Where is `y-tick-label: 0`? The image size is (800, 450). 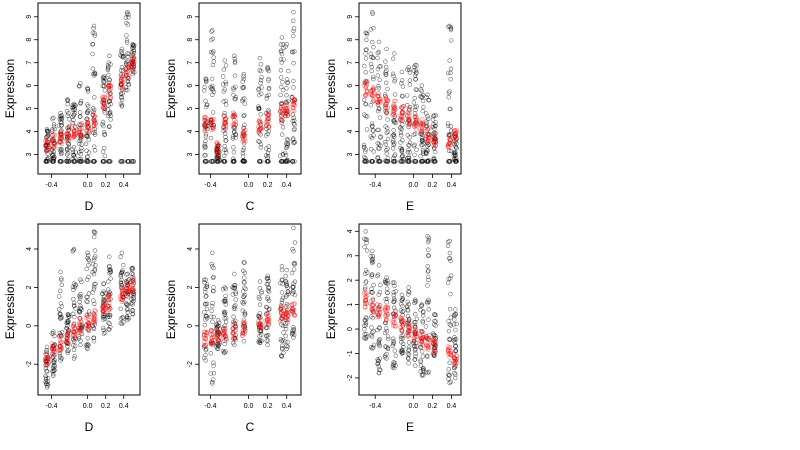
y-tick-label: 0 is located at coordinates (350, 329).